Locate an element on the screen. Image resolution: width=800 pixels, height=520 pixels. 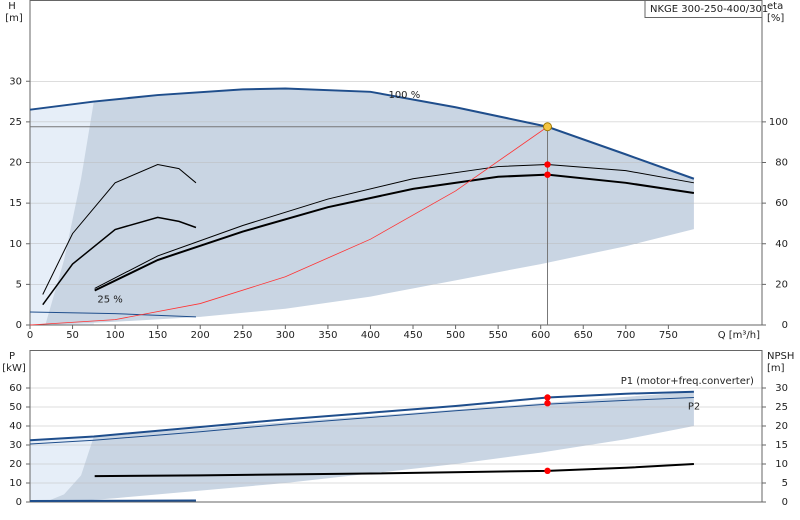
x-tick-label: 450 is located at coordinates (412, 335).